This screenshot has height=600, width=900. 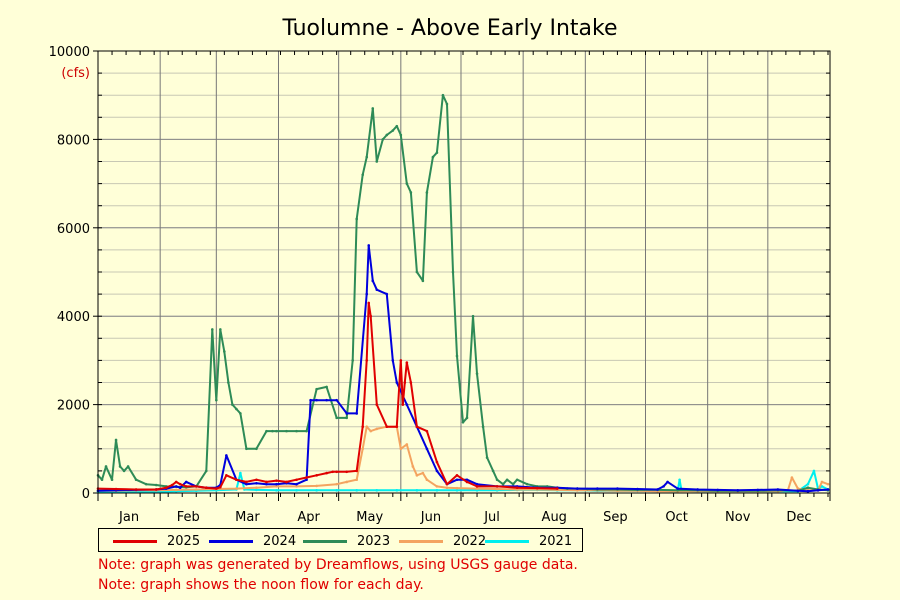 What do you see at coordinates (69, 52) in the screenshot?
I see `y-tick-label: 10000` at bounding box center [69, 52].